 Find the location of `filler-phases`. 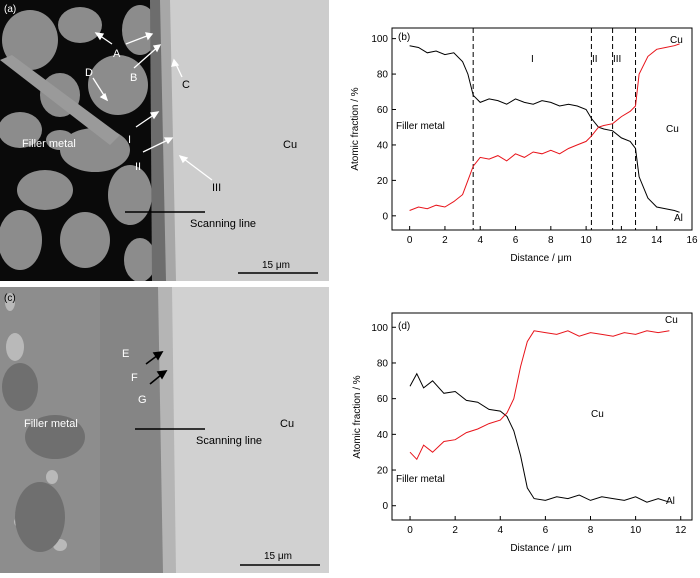

filler-phases is located at coordinates (79, 143).